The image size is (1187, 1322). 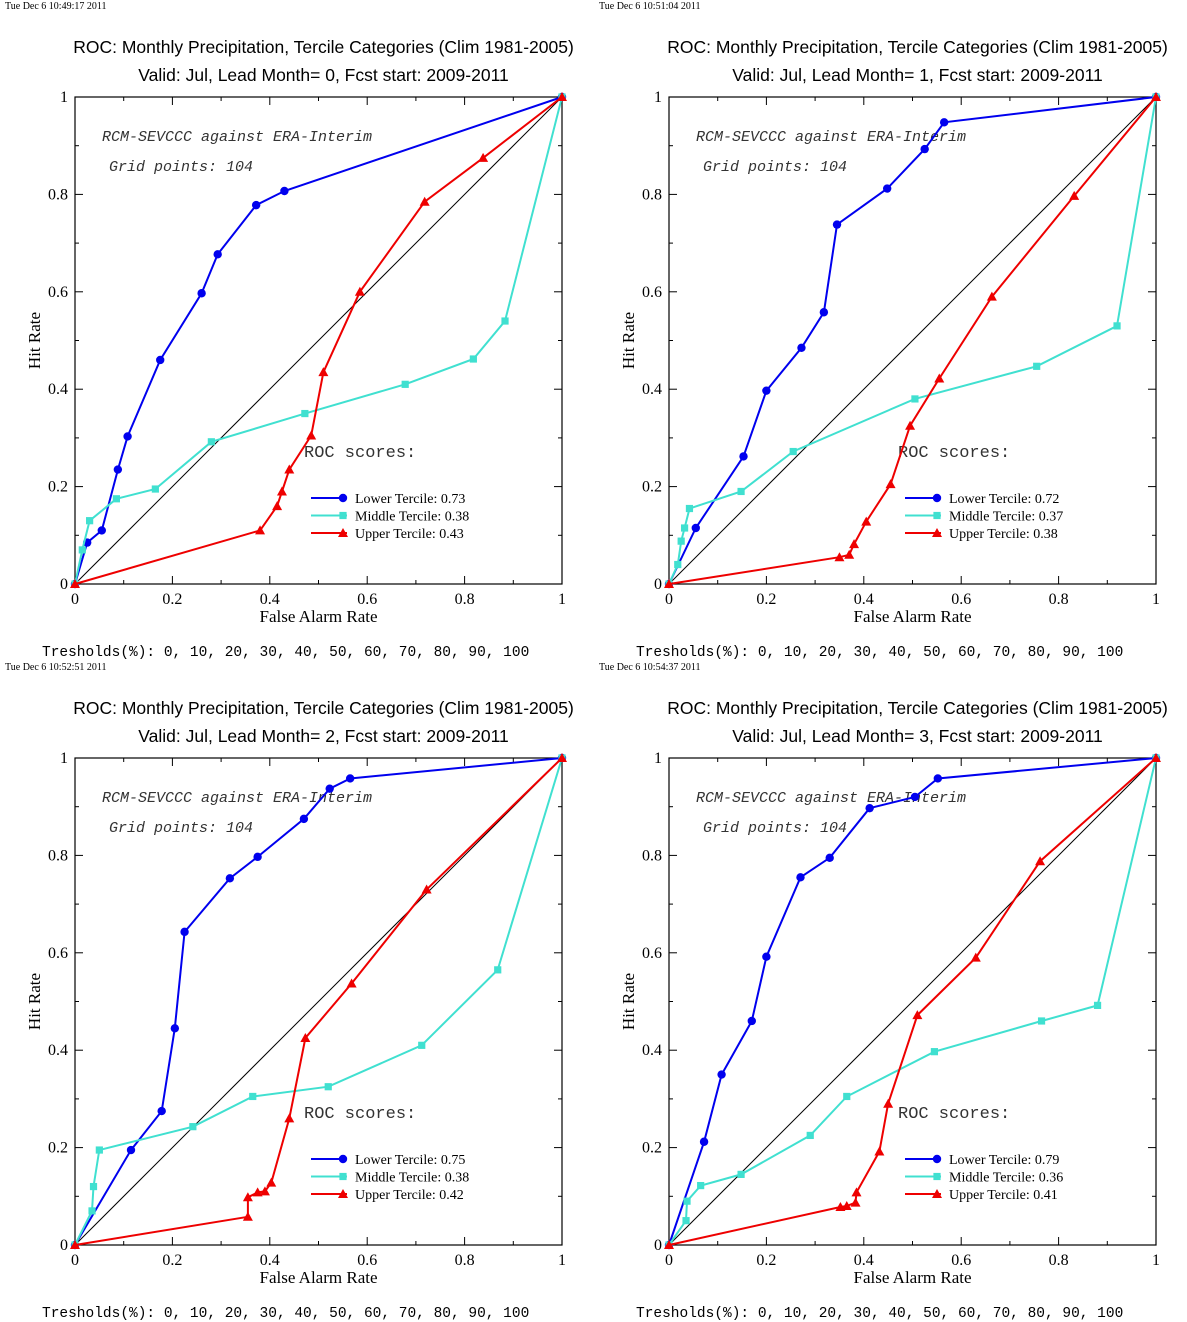 What do you see at coordinates (58, 487) in the screenshot?
I see `y-tick-label: 0.2` at bounding box center [58, 487].